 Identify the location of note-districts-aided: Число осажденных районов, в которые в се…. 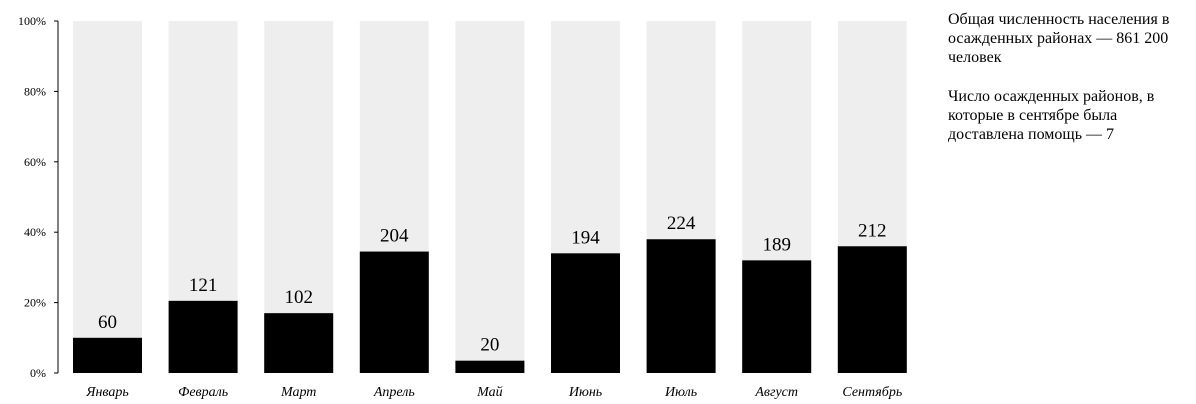
(1051, 115).